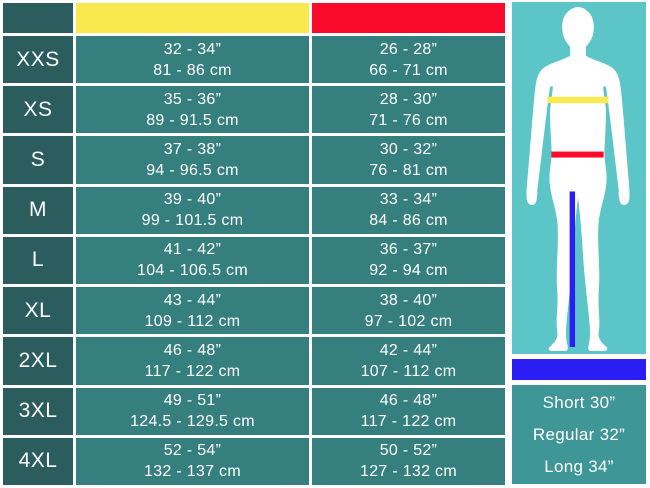 The height and width of the screenshot is (488, 650). I want to click on row-m-size-label: M, so click(38, 210).